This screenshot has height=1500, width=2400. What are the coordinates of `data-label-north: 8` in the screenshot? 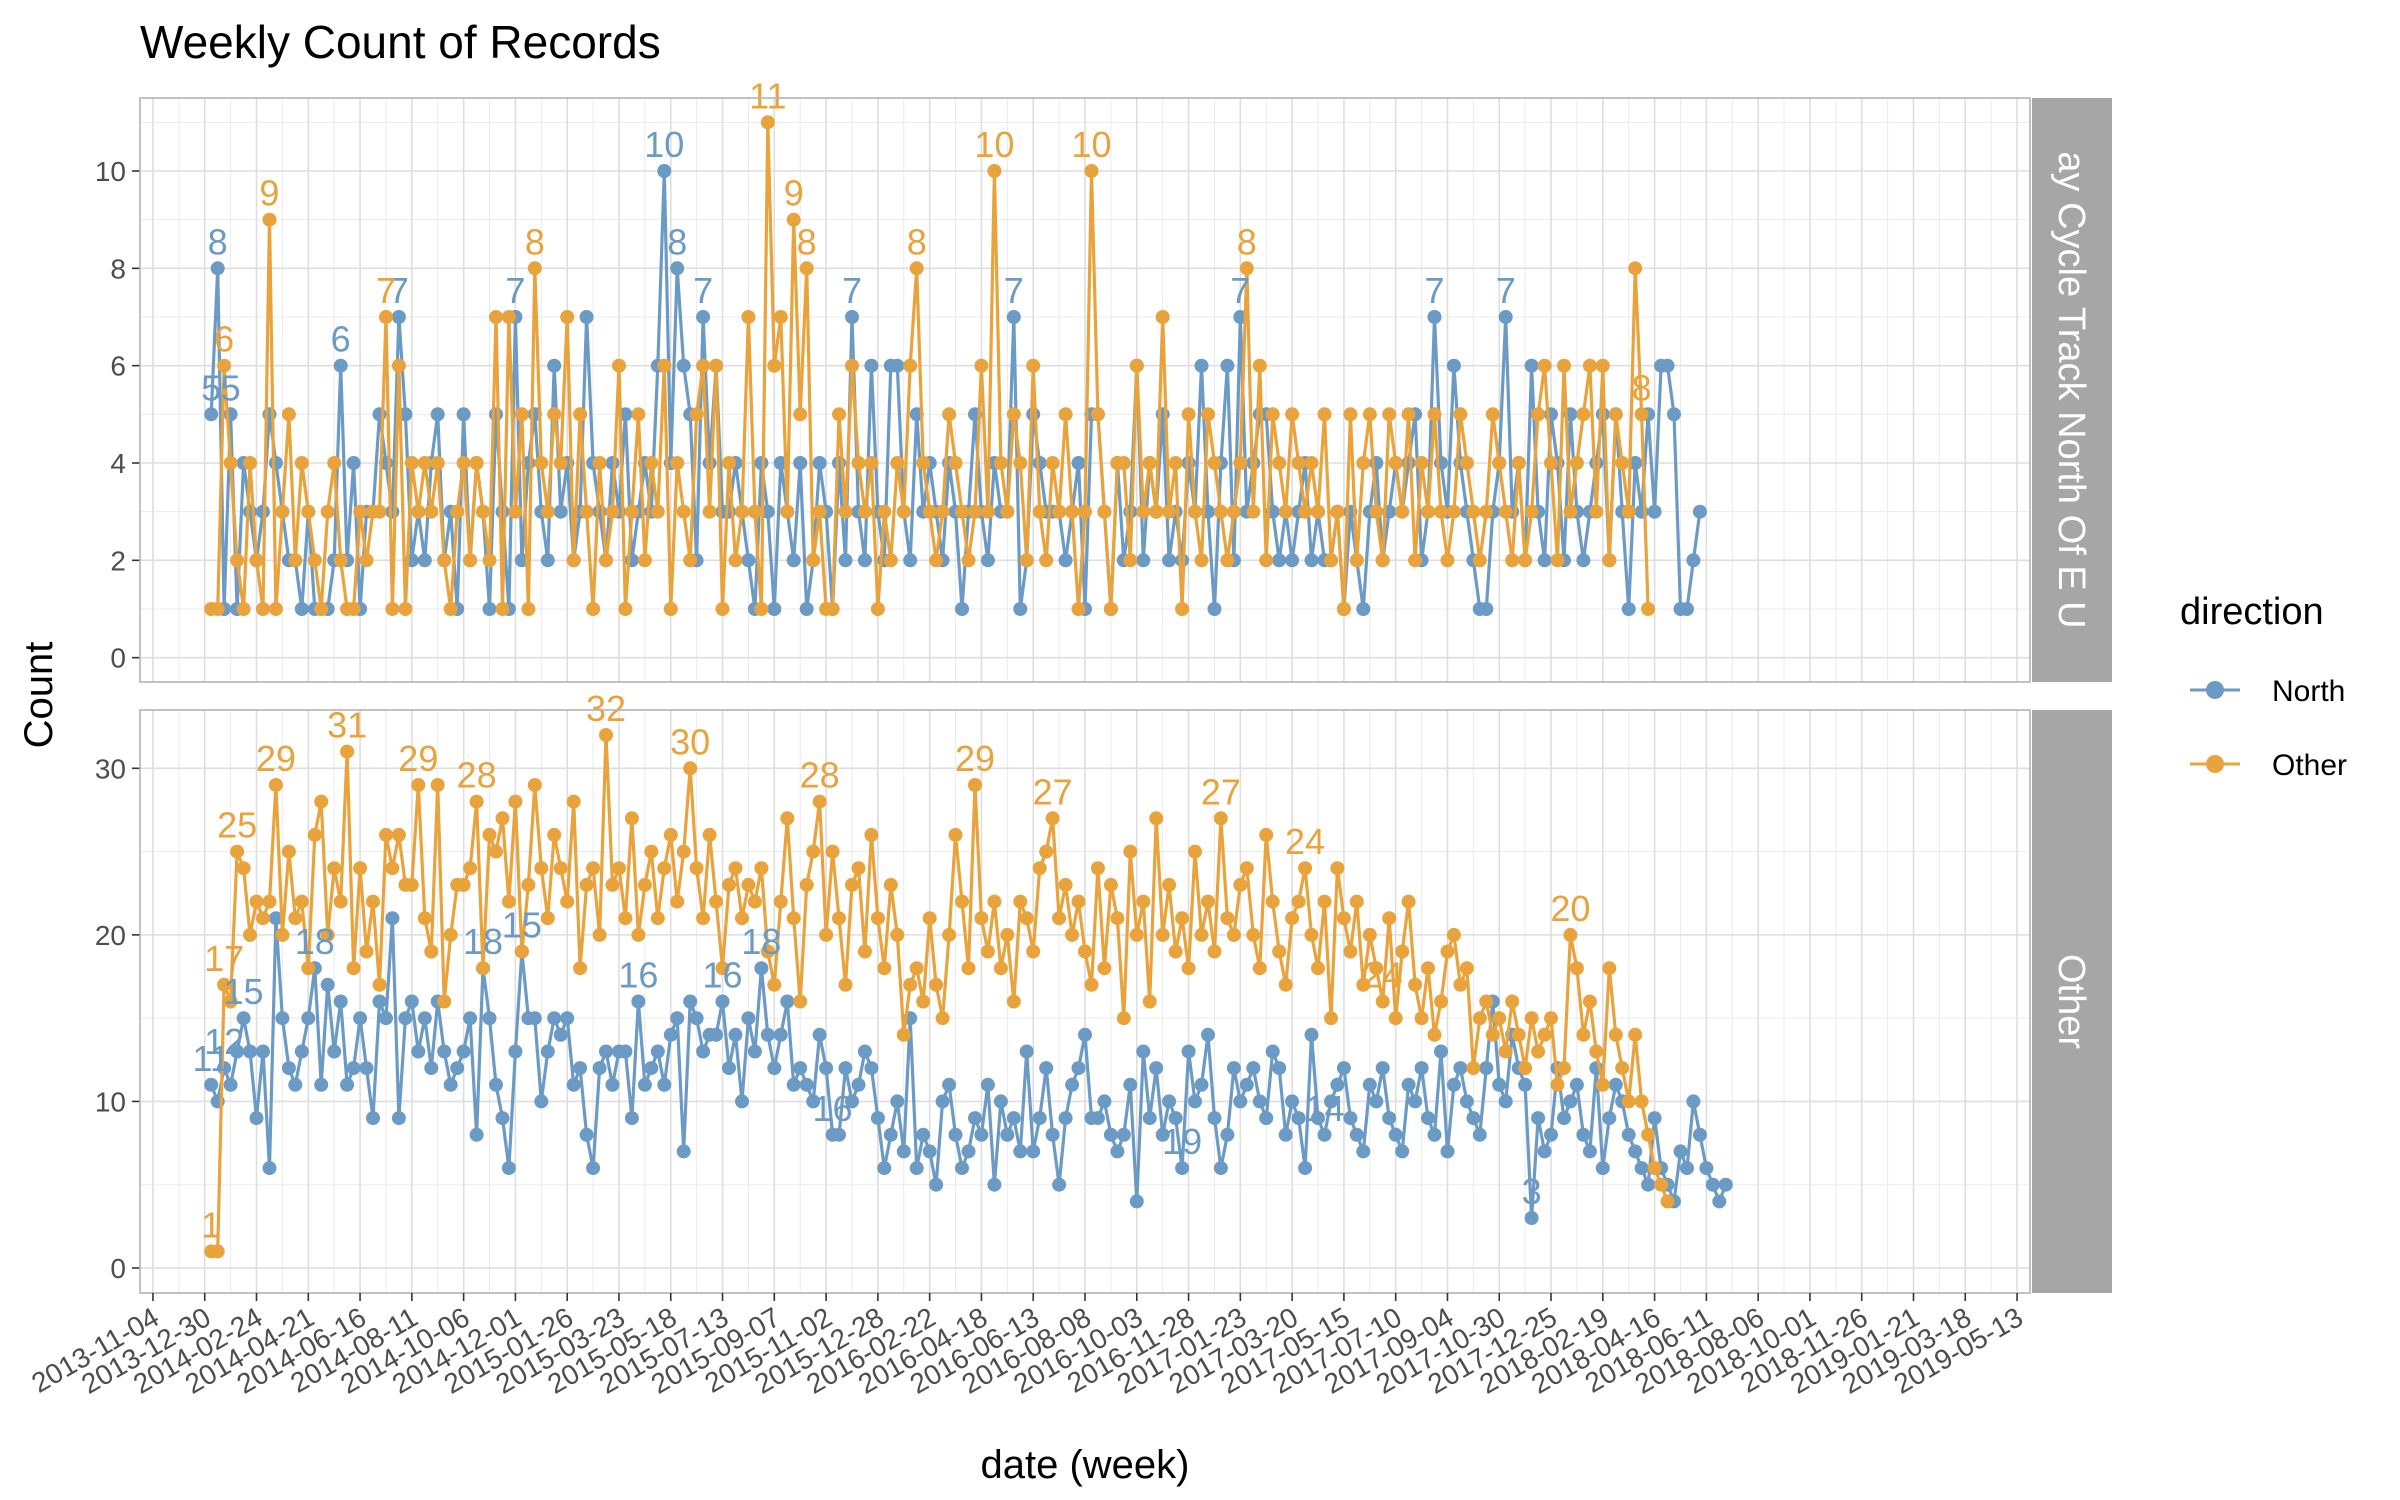 It's located at (218, 241).